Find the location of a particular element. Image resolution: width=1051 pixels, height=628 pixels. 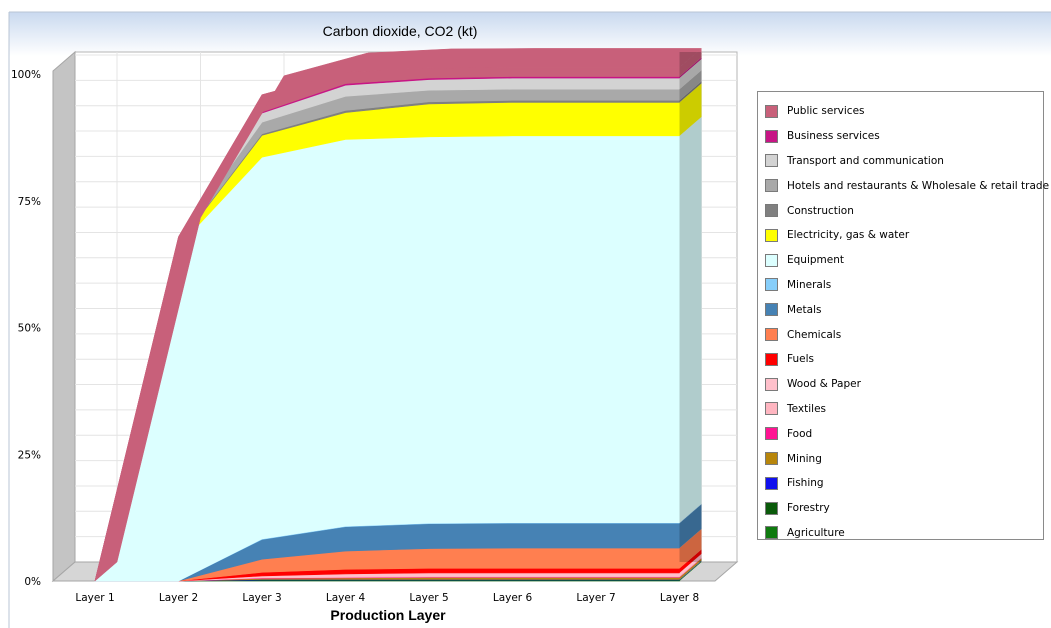

side-face-minerals is located at coordinates (690, 513).